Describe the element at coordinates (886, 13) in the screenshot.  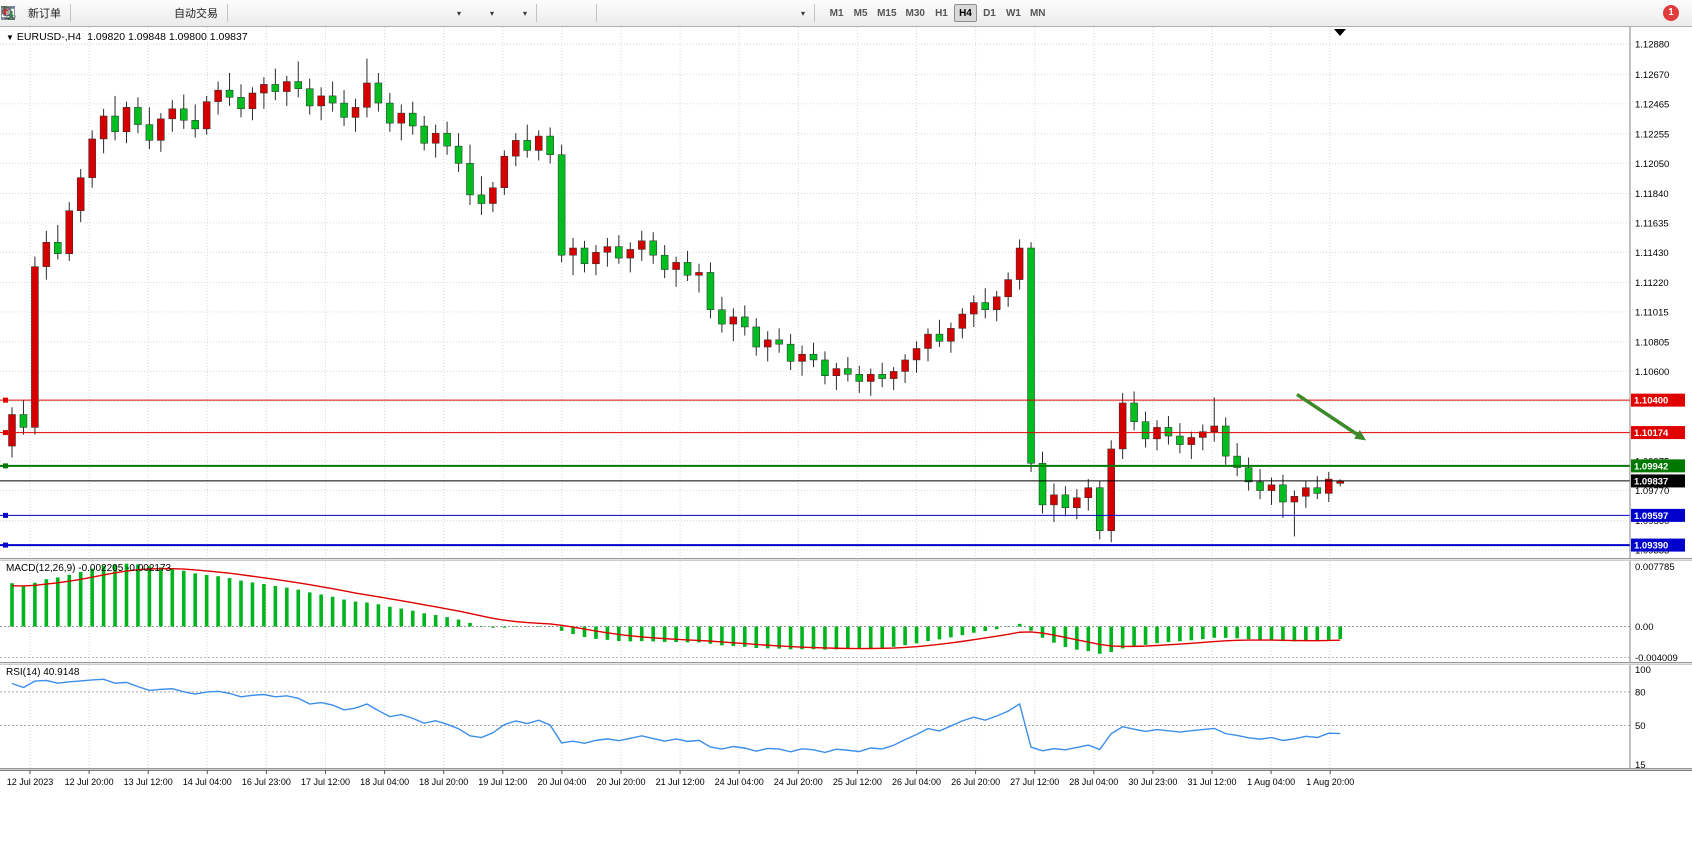
I see `timeframe-m15-button: M15` at that location.